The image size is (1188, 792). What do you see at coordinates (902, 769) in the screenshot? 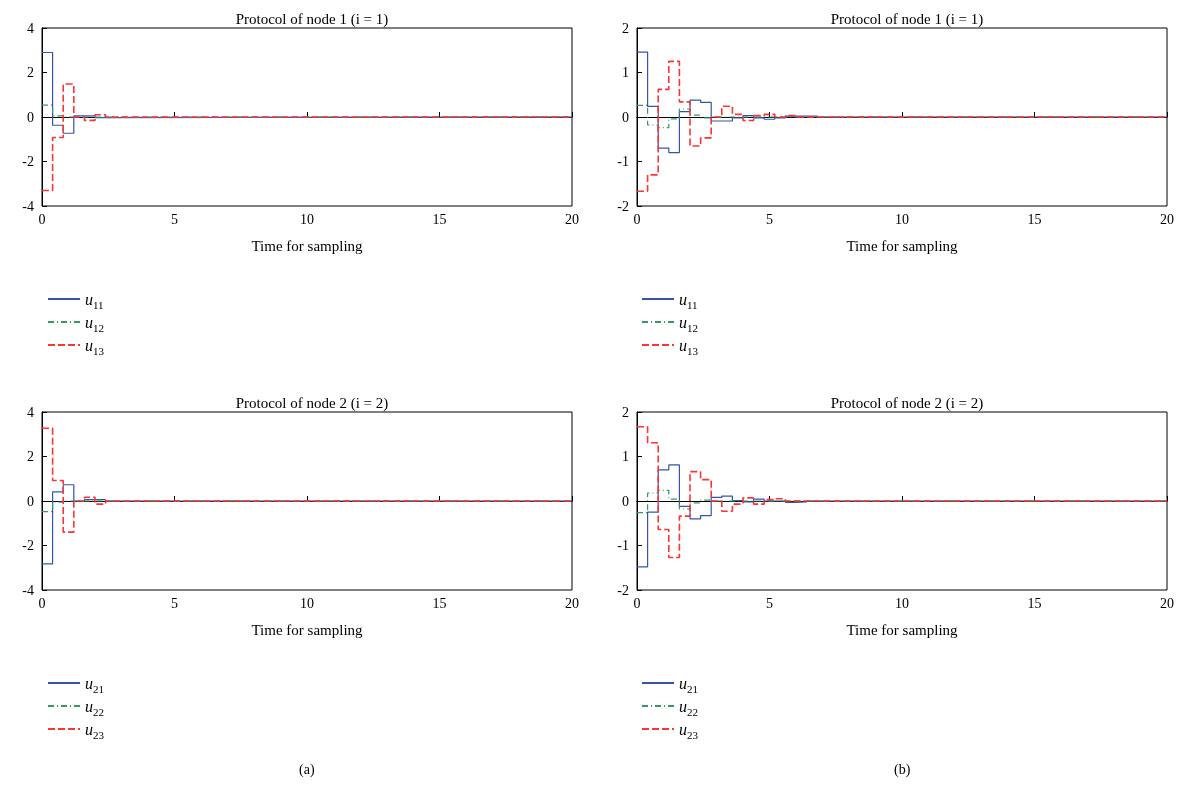
I see `text: (b)` at bounding box center [902, 769].